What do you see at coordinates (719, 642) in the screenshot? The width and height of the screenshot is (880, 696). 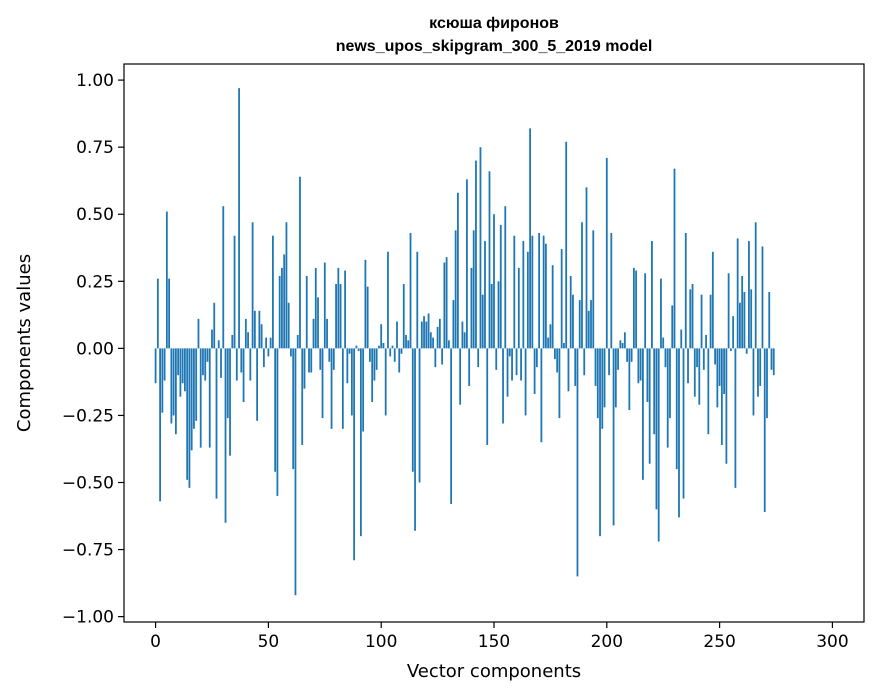 I see `x-tick-label: 250` at bounding box center [719, 642].